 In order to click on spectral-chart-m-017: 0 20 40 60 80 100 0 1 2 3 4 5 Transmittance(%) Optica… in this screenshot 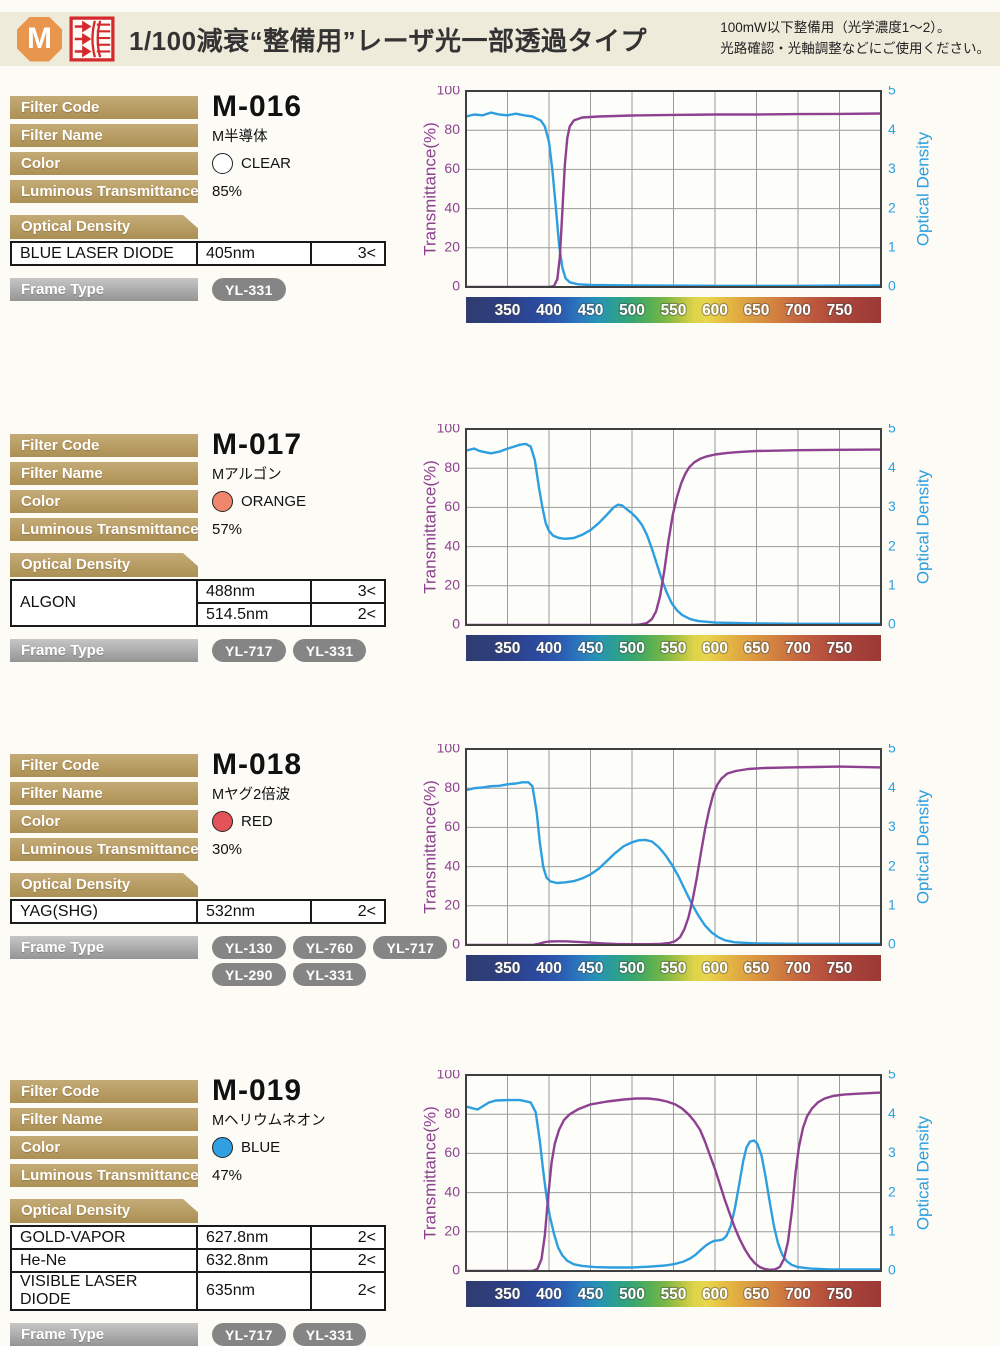, I will do `click(688, 545)`.